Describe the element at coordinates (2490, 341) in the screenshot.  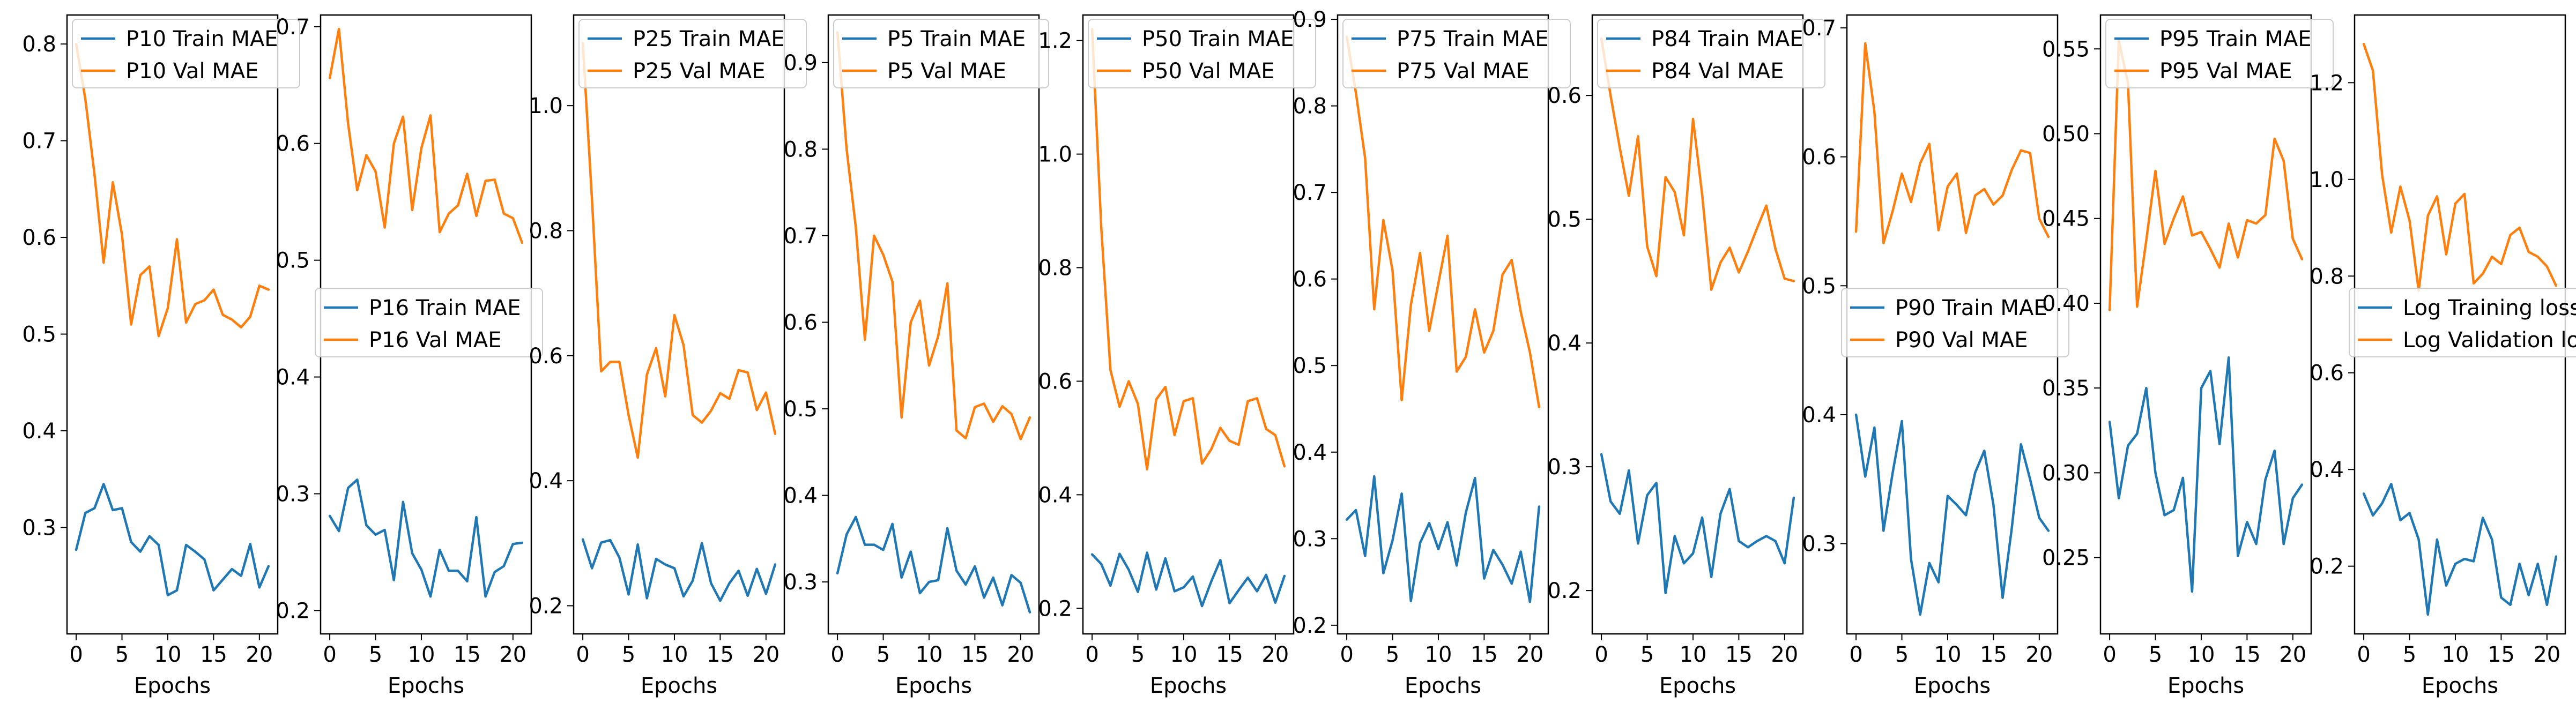
I see `legend-label: Log Validation loss` at that location.